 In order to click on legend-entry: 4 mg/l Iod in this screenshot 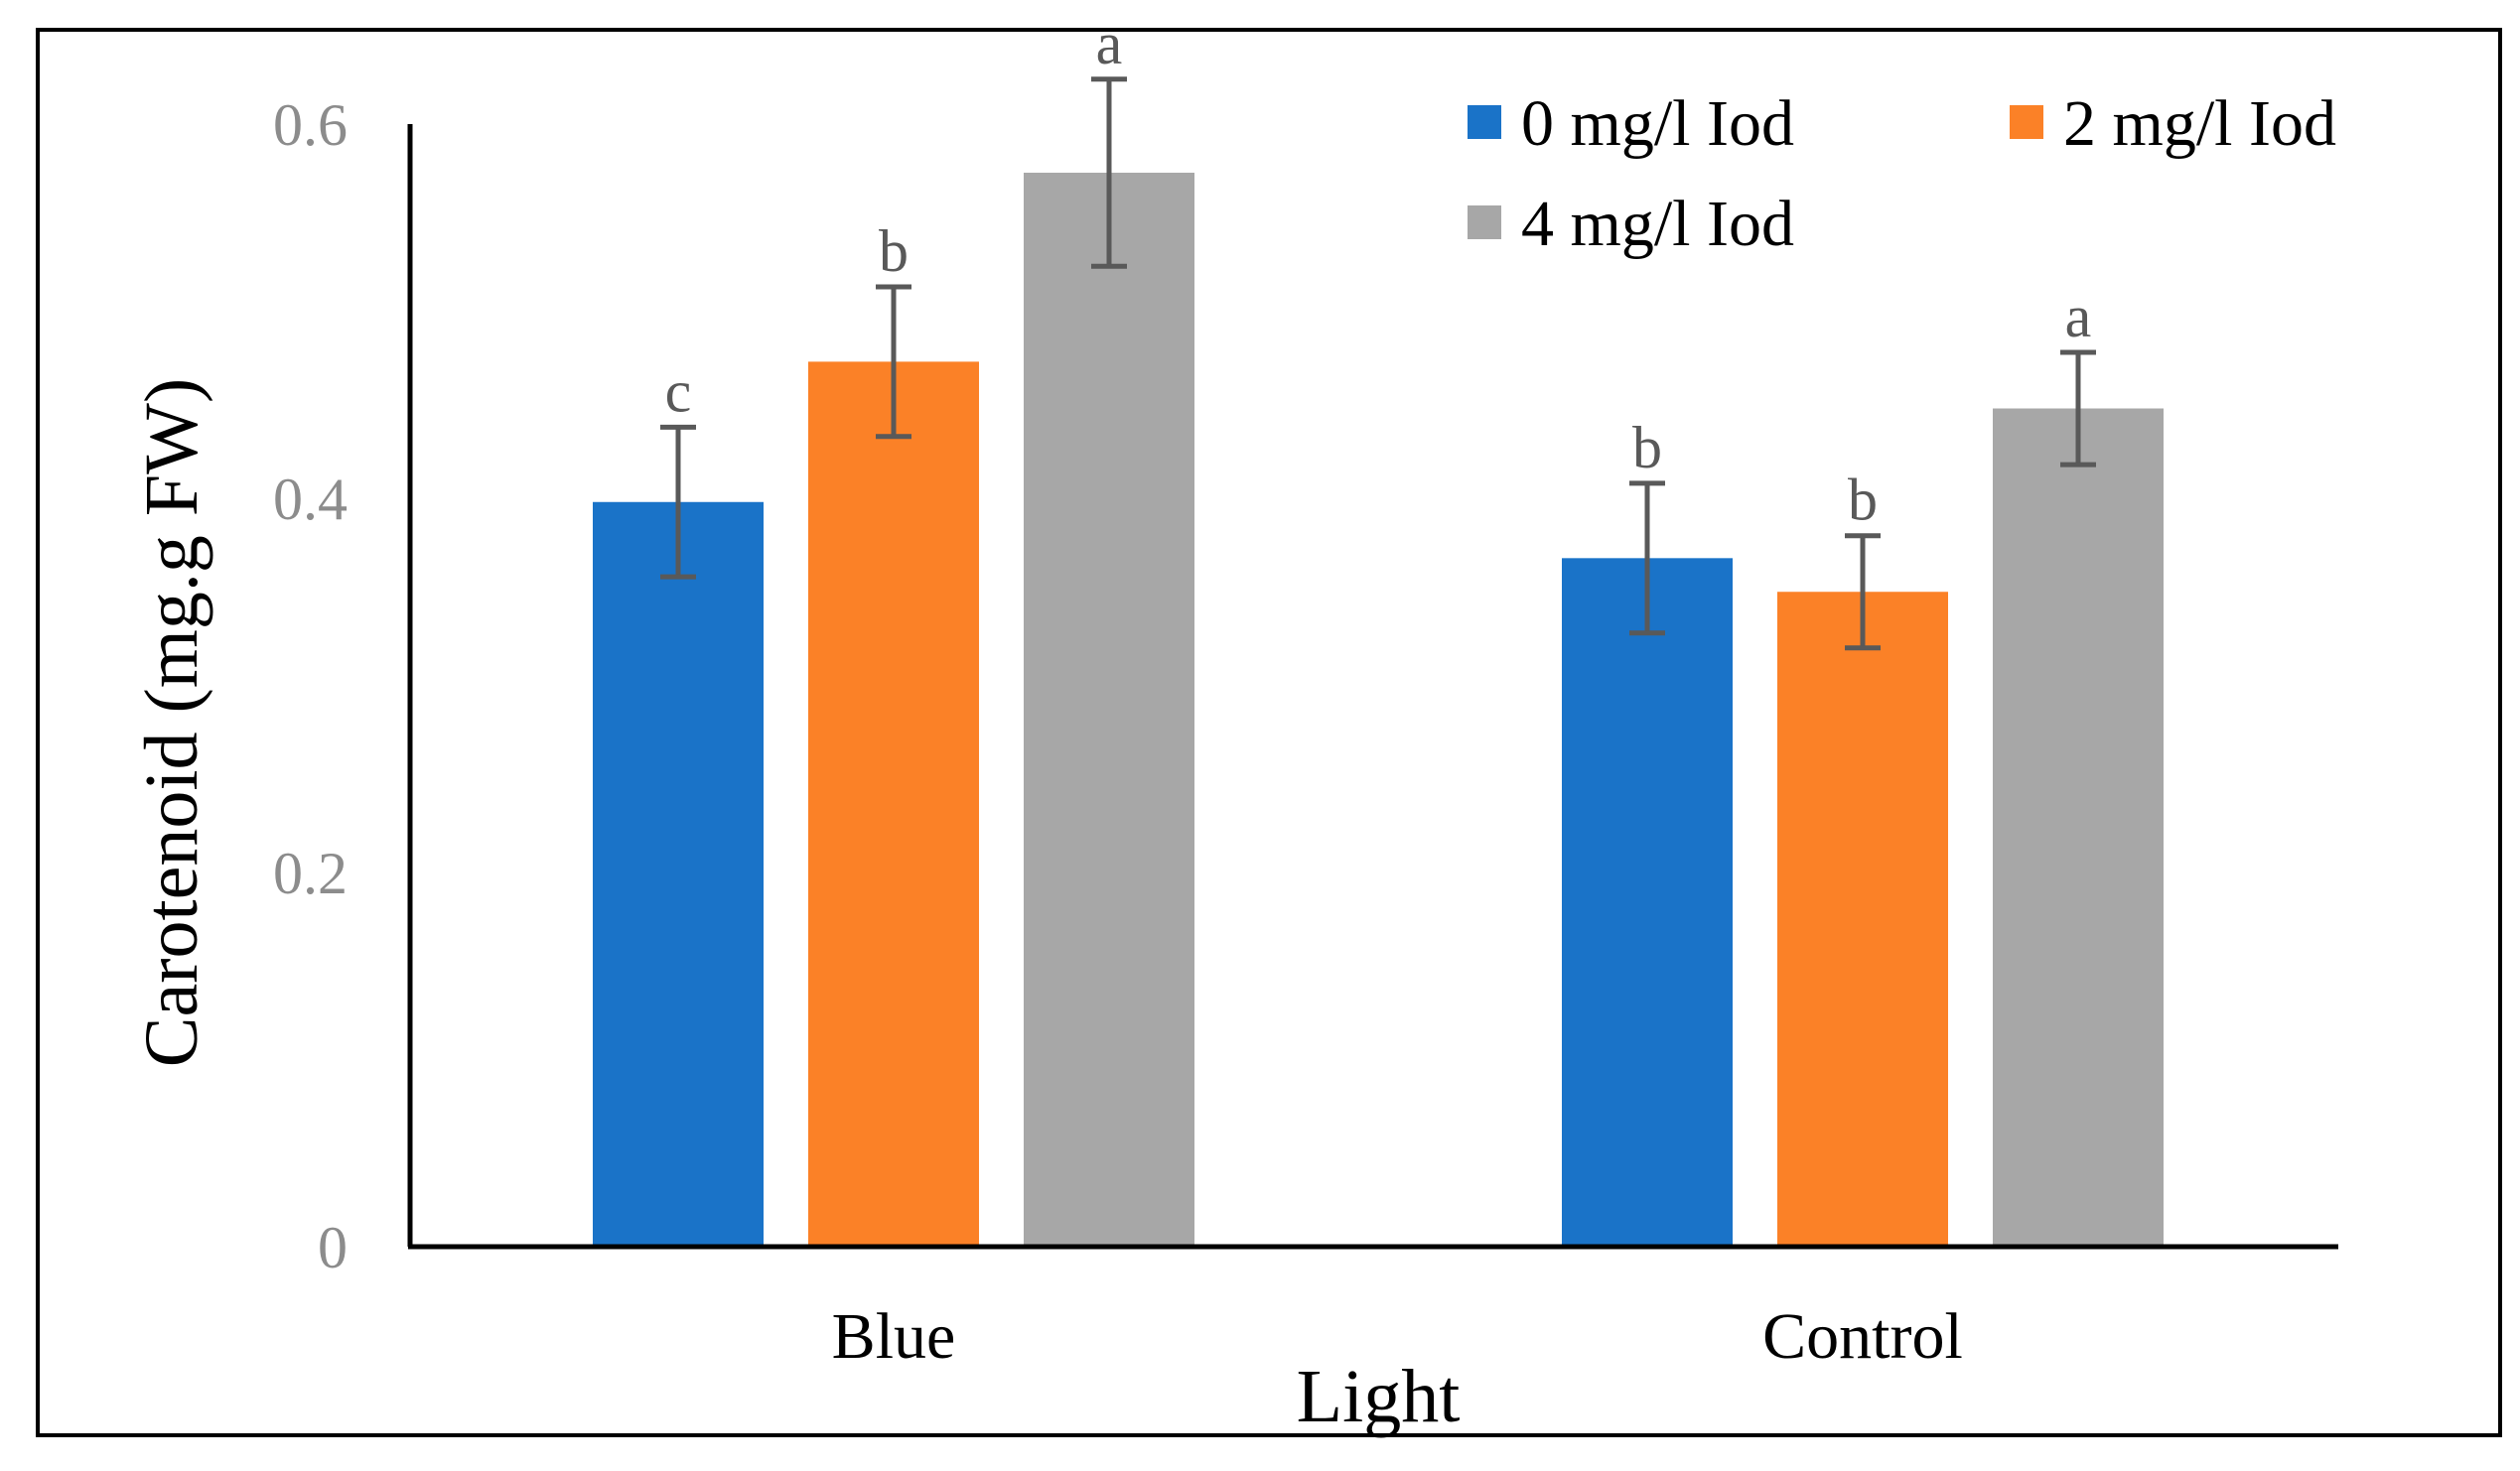, I will do `click(1631, 224)`.